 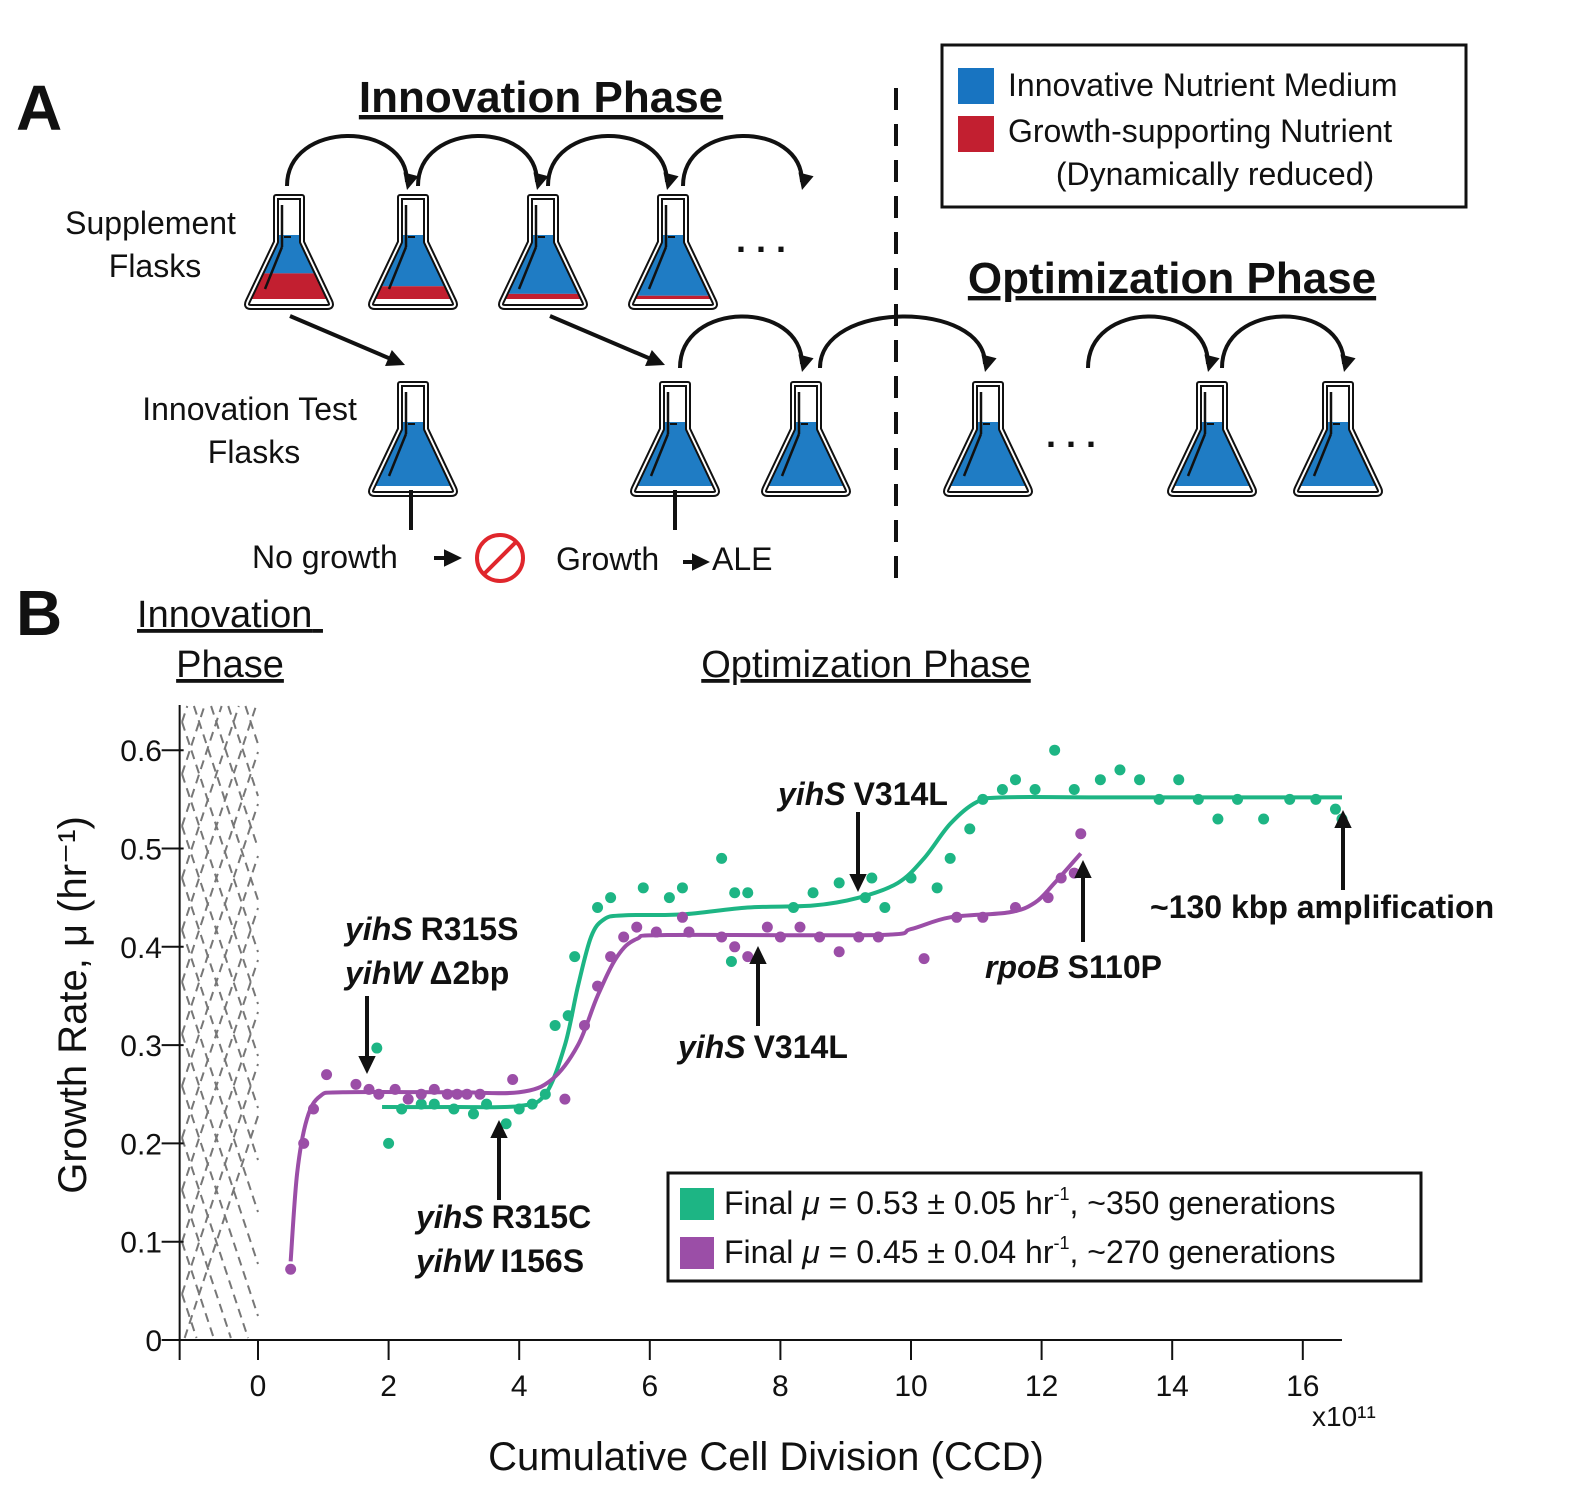 What do you see at coordinates (141, 850) in the screenshot?
I see `y-tick-label: 0.5` at bounding box center [141, 850].